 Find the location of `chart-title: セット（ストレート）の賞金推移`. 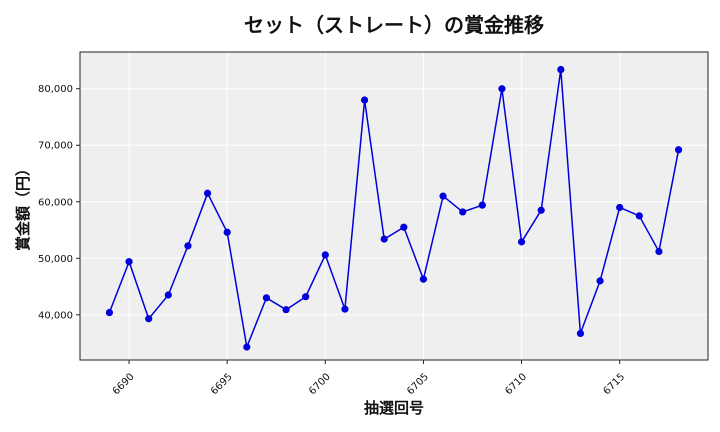

chart-title: セット（ストレート）の賞金推移 is located at coordinates (394, 25).